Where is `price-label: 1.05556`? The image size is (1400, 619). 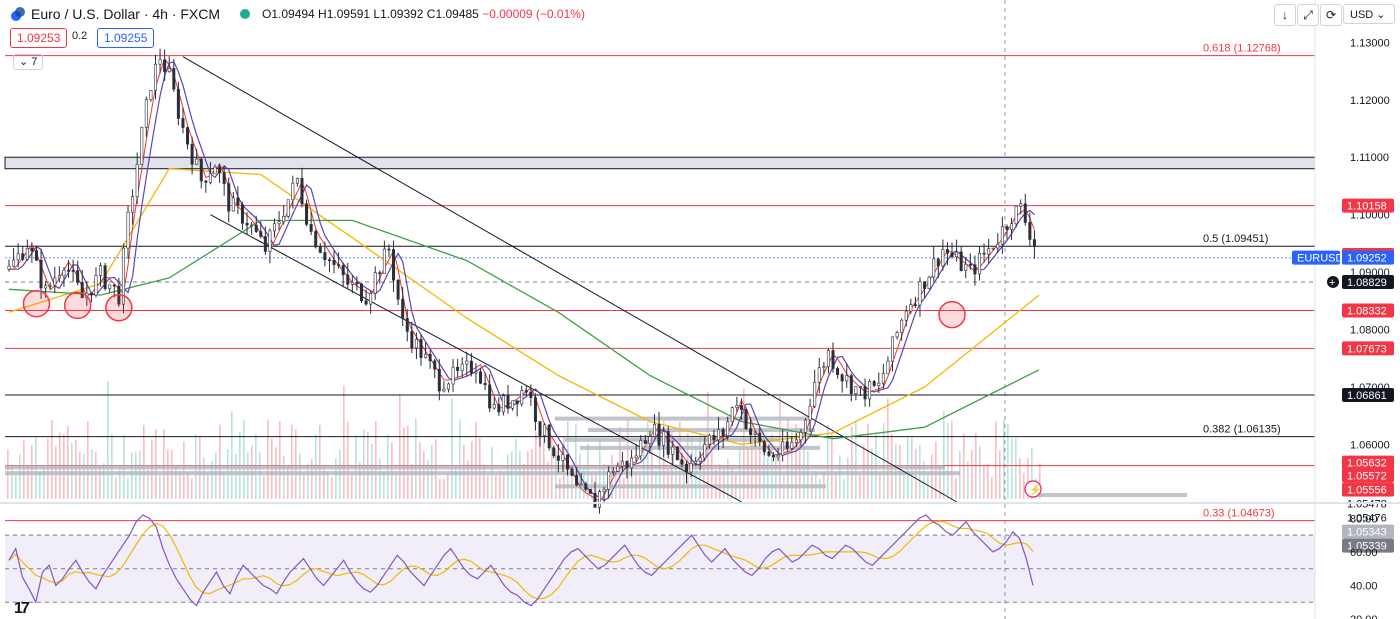 price-label: 1.05556 is located at coordinates (1367, 491).